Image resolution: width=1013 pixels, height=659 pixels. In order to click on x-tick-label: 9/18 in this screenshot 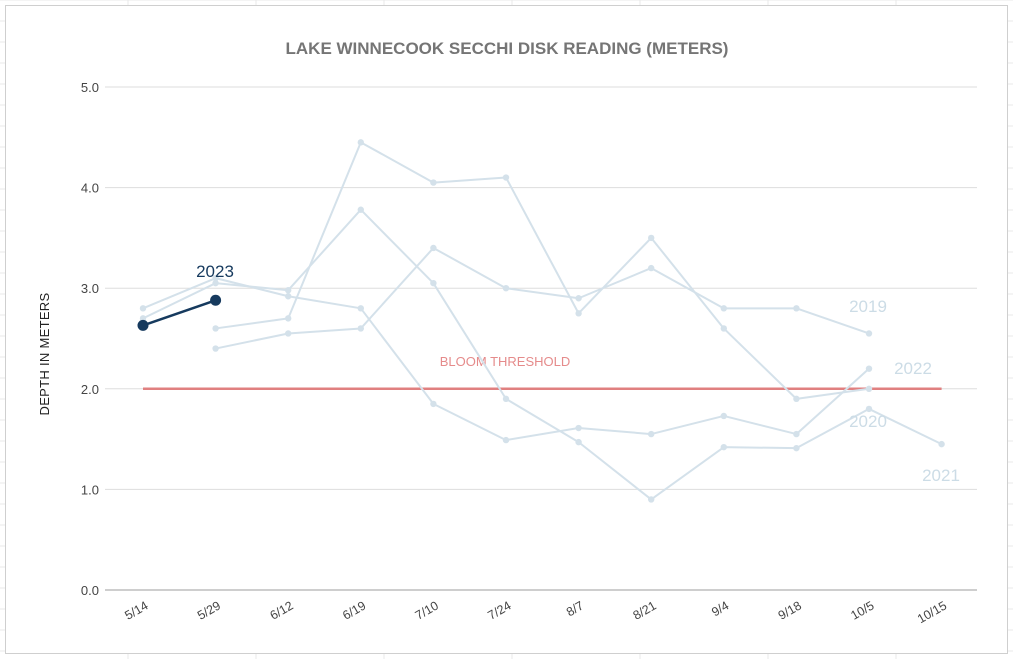, I will do `click(790, 610)`.